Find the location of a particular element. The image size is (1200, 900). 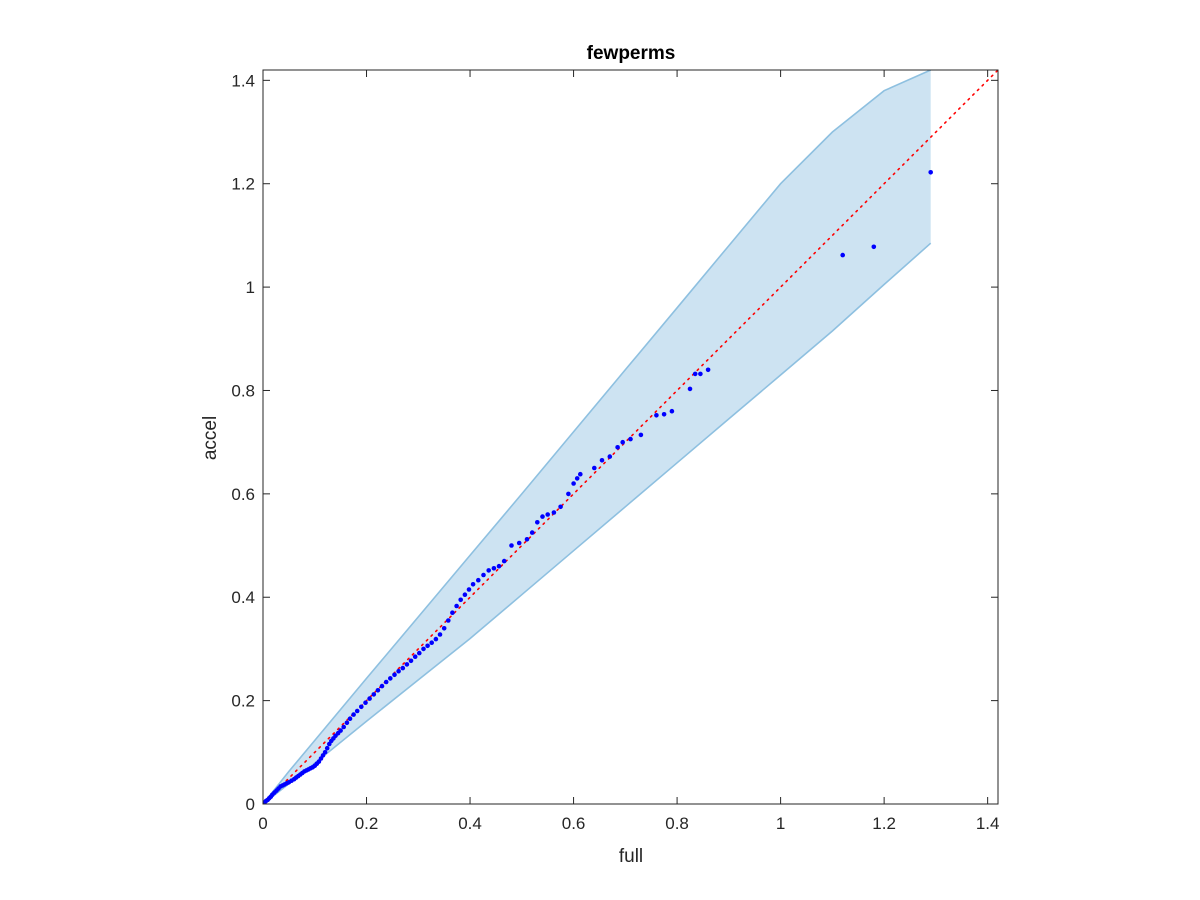

x-tick-label: 0.4 is located at coordinates (470, 823).